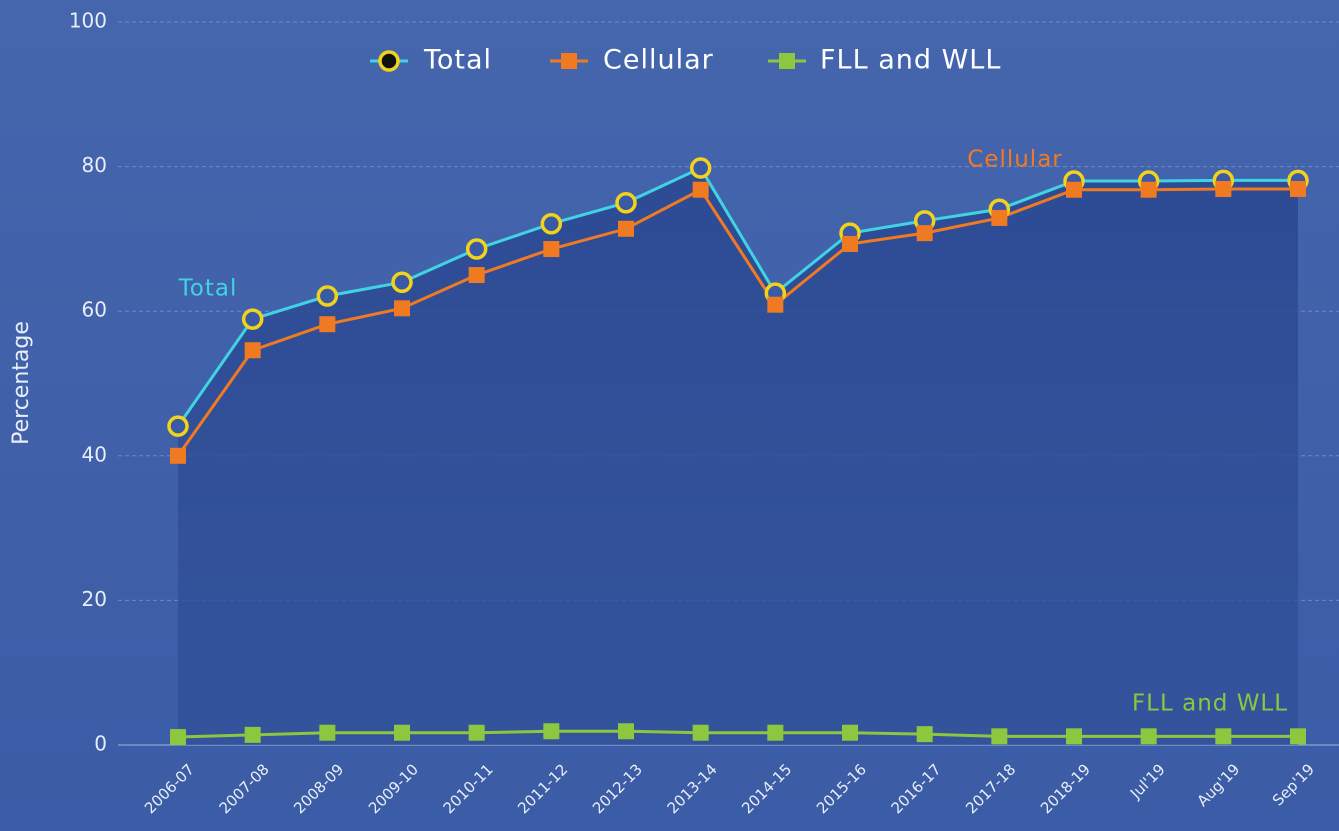  What do you see at coordinates (457, 60) in the screenshot?
I see `legend-label: Total` at bounding box center [457, 60].